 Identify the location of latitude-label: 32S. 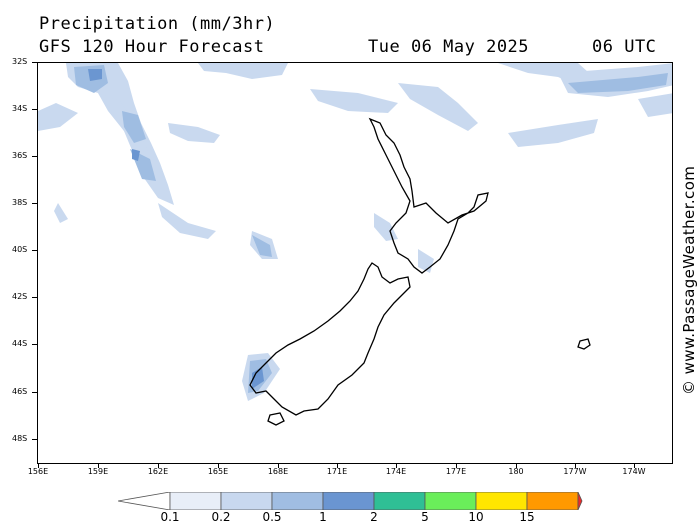
(20, 61).